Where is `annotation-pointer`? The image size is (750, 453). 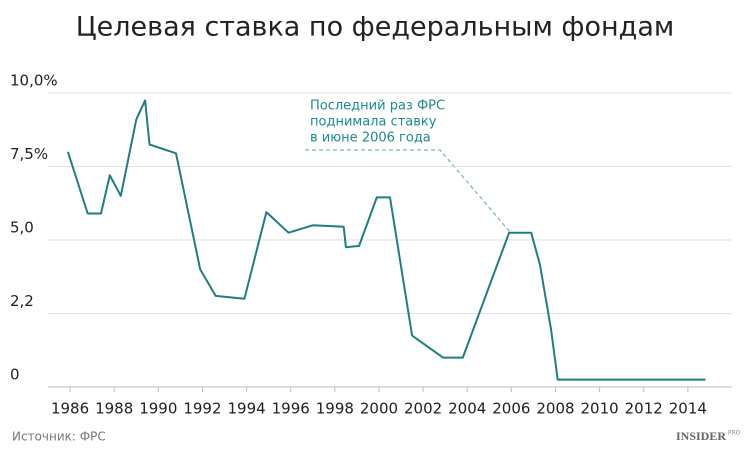
annotation-pointer is located at coordinates (408, 191).